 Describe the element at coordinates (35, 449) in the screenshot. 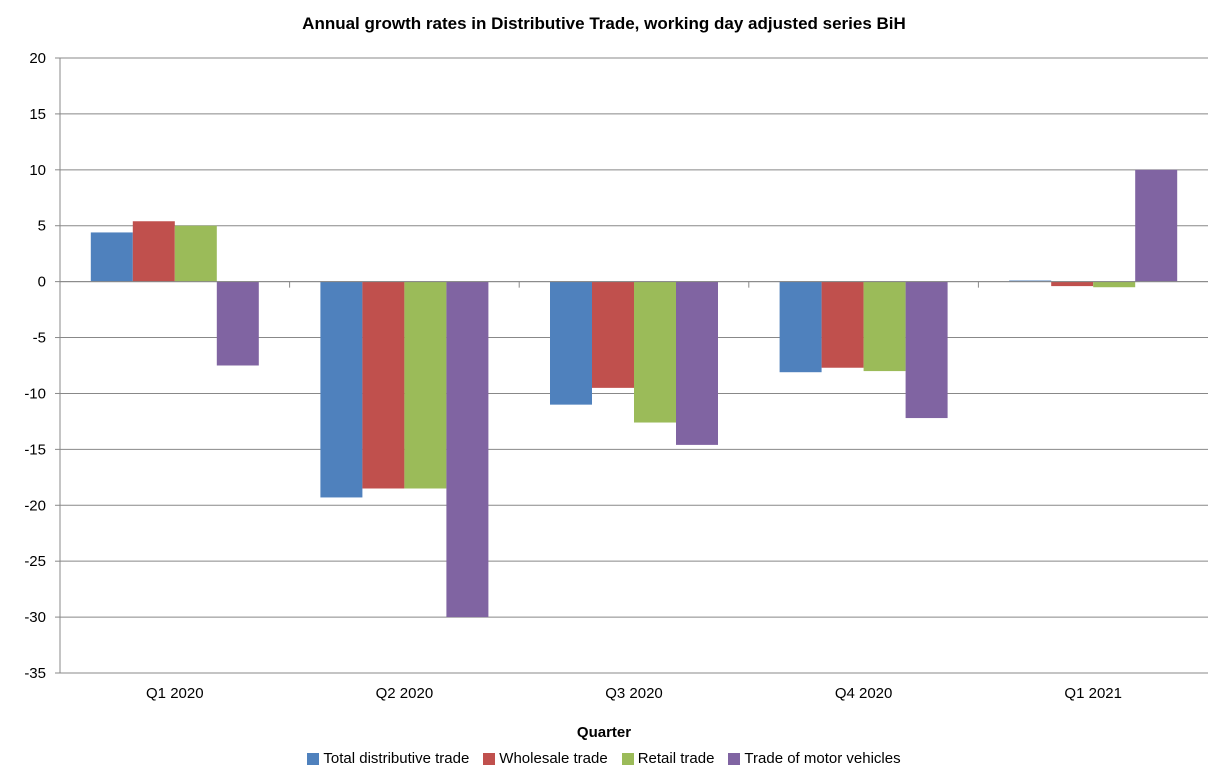

I see `y-tick-label: -15` at that location.